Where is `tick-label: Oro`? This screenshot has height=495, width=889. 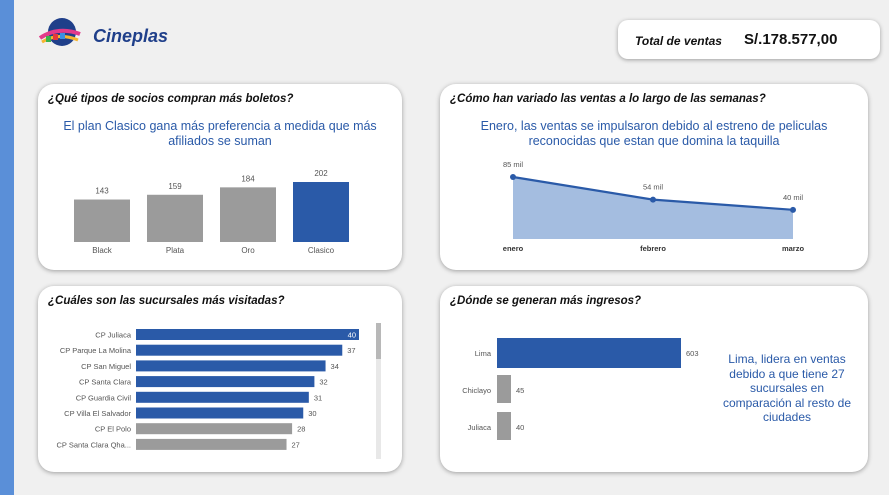 tick-label: Oro is located at coordinates (248, 250).